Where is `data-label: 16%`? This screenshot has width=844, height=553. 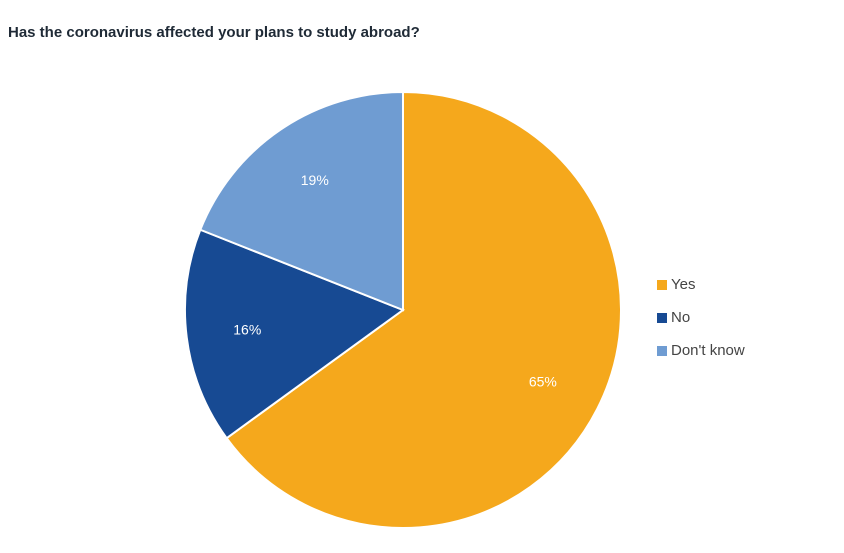
data-label: 16% is located at coordinates (247, 330).